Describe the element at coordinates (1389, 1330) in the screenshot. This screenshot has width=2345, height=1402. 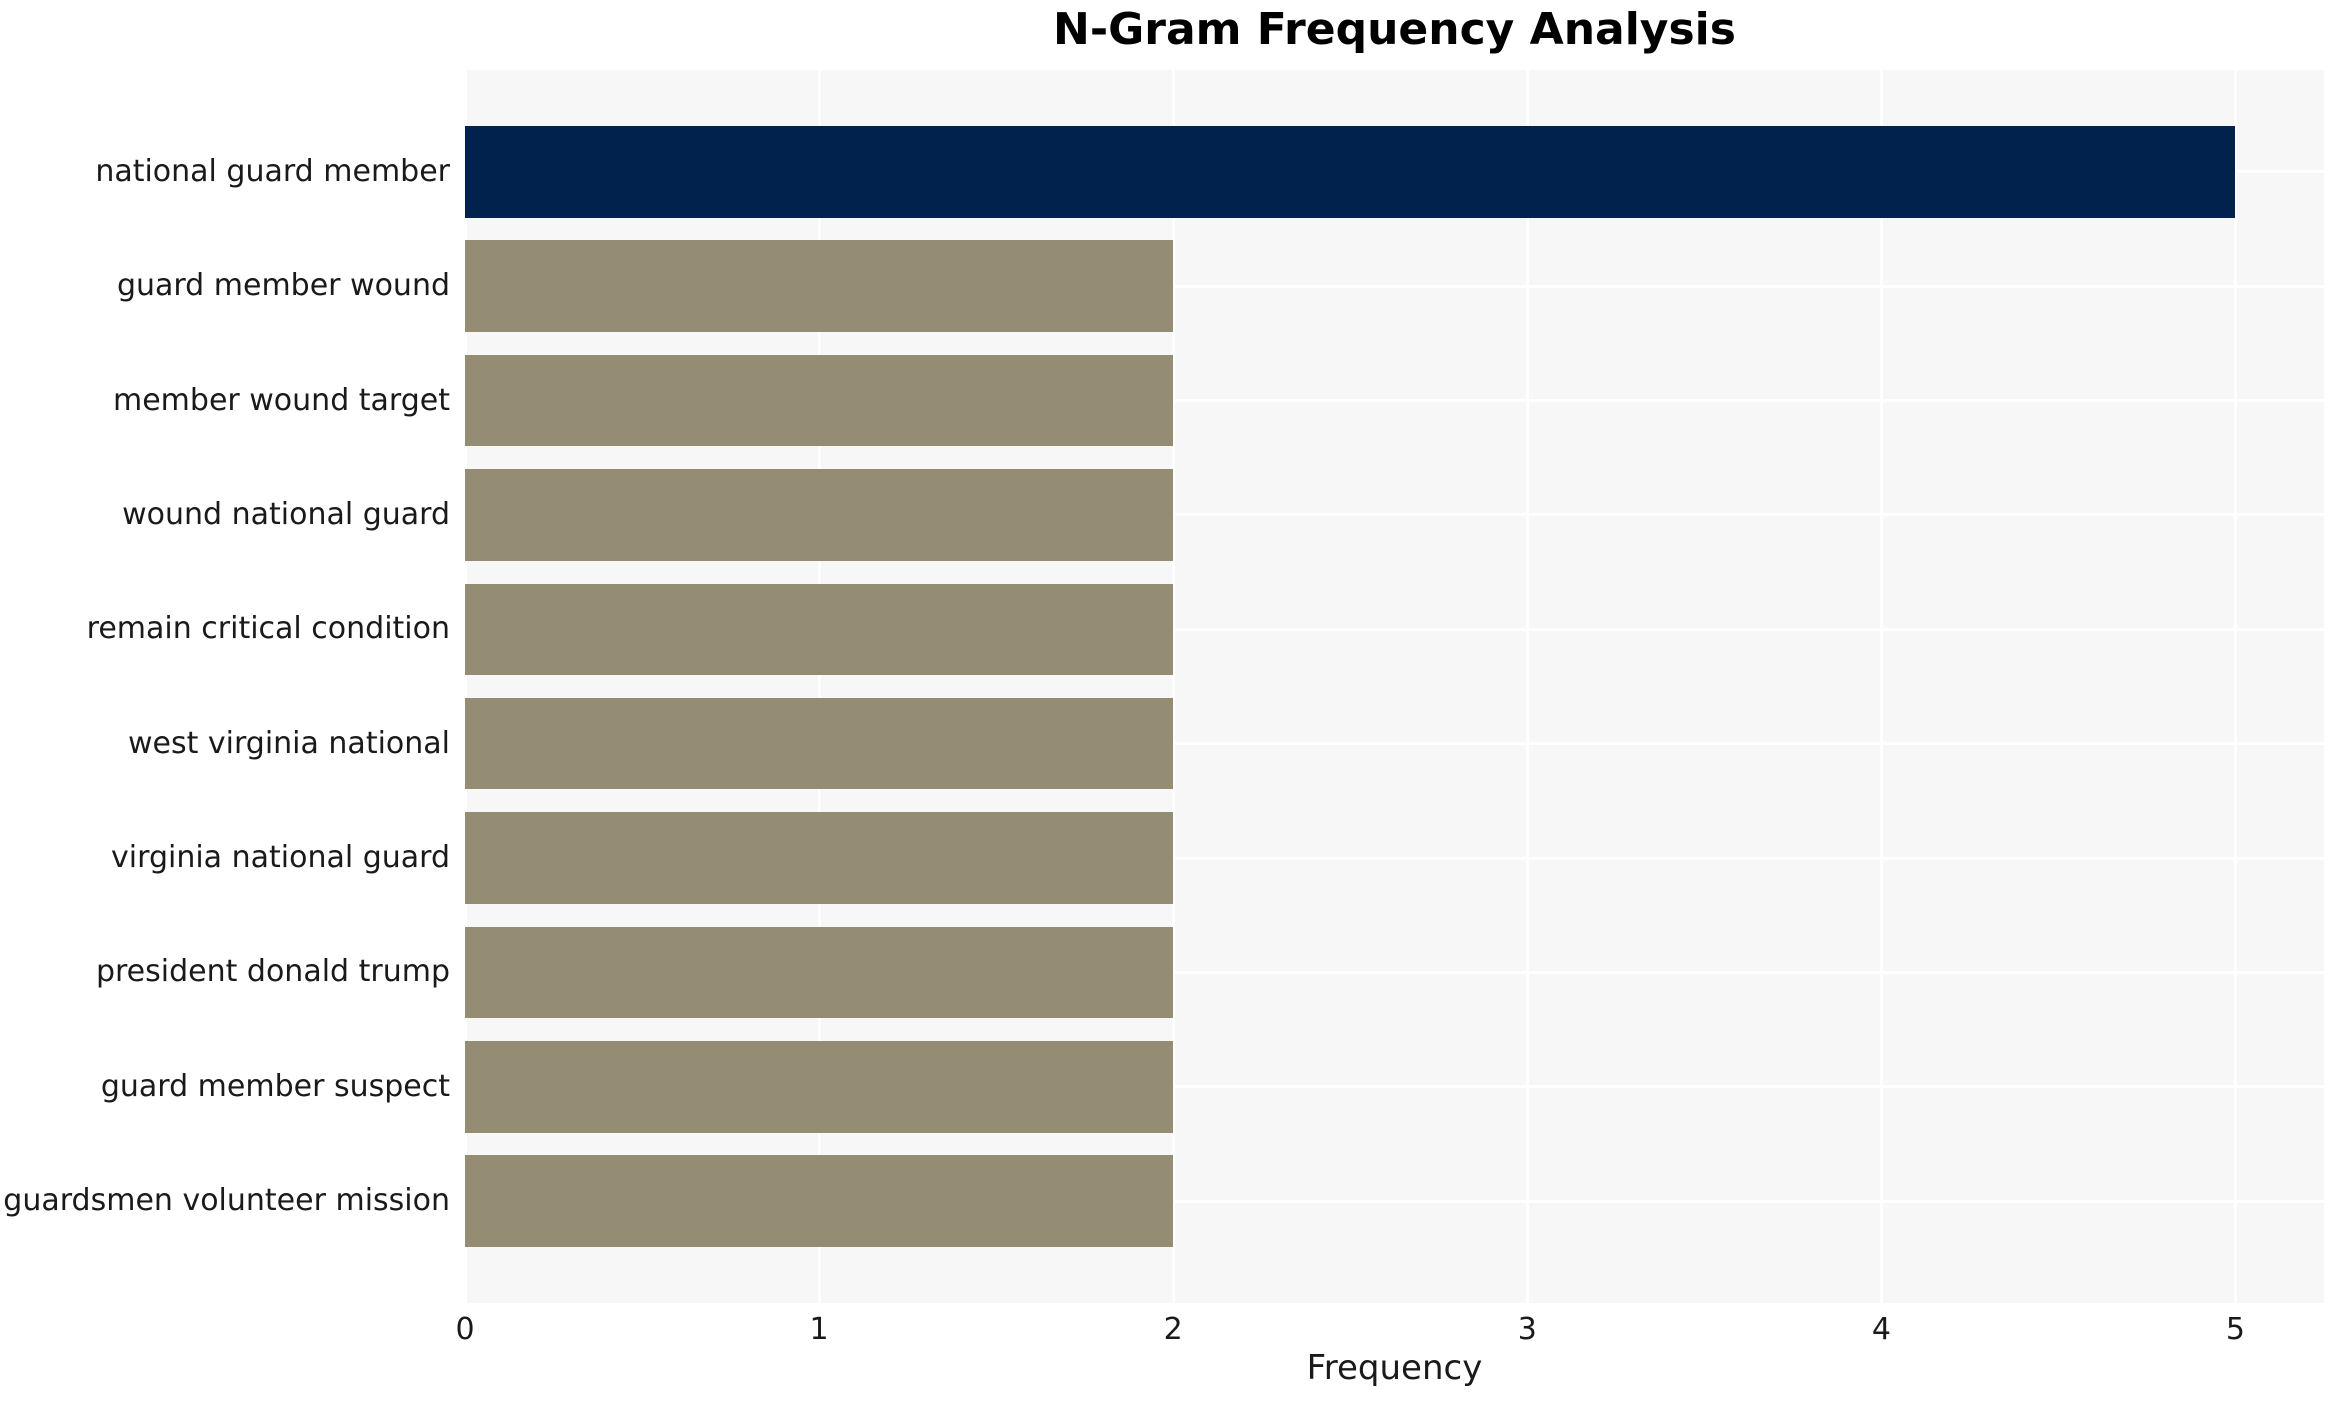
I see `x-axis-ticks: 0 1 2 3 4 5` at that location.